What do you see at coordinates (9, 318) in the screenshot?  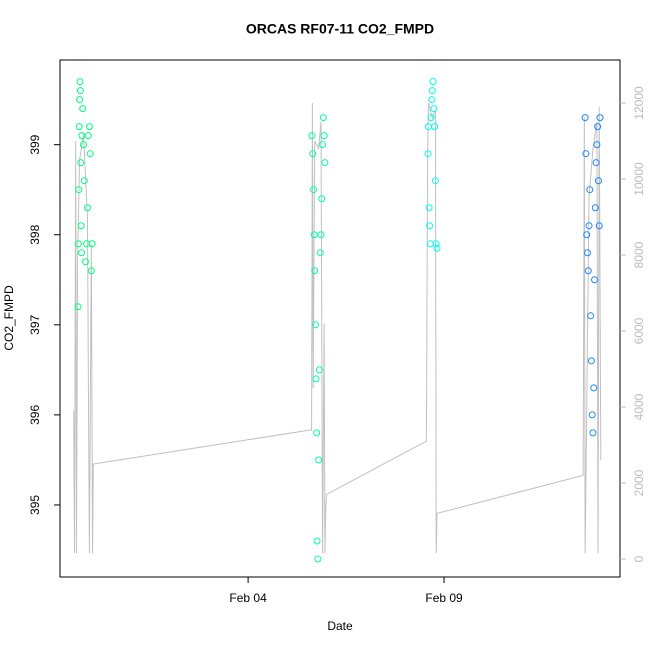 I see `y-axis-label: CO2_FMPD` at bounding box center [9, 318].